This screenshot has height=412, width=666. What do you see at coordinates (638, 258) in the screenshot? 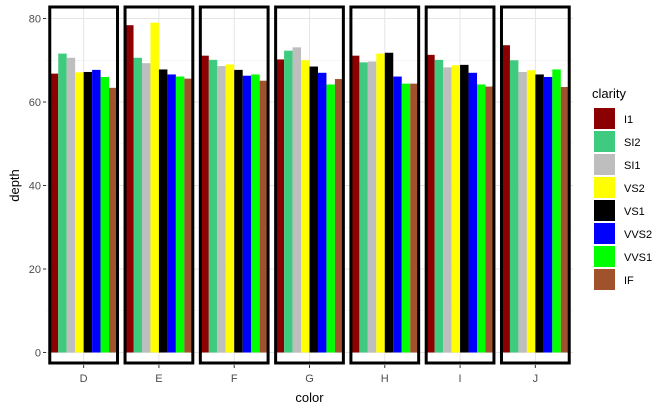
I see `legend-label: VVS1` at bounding box center [638, 258].